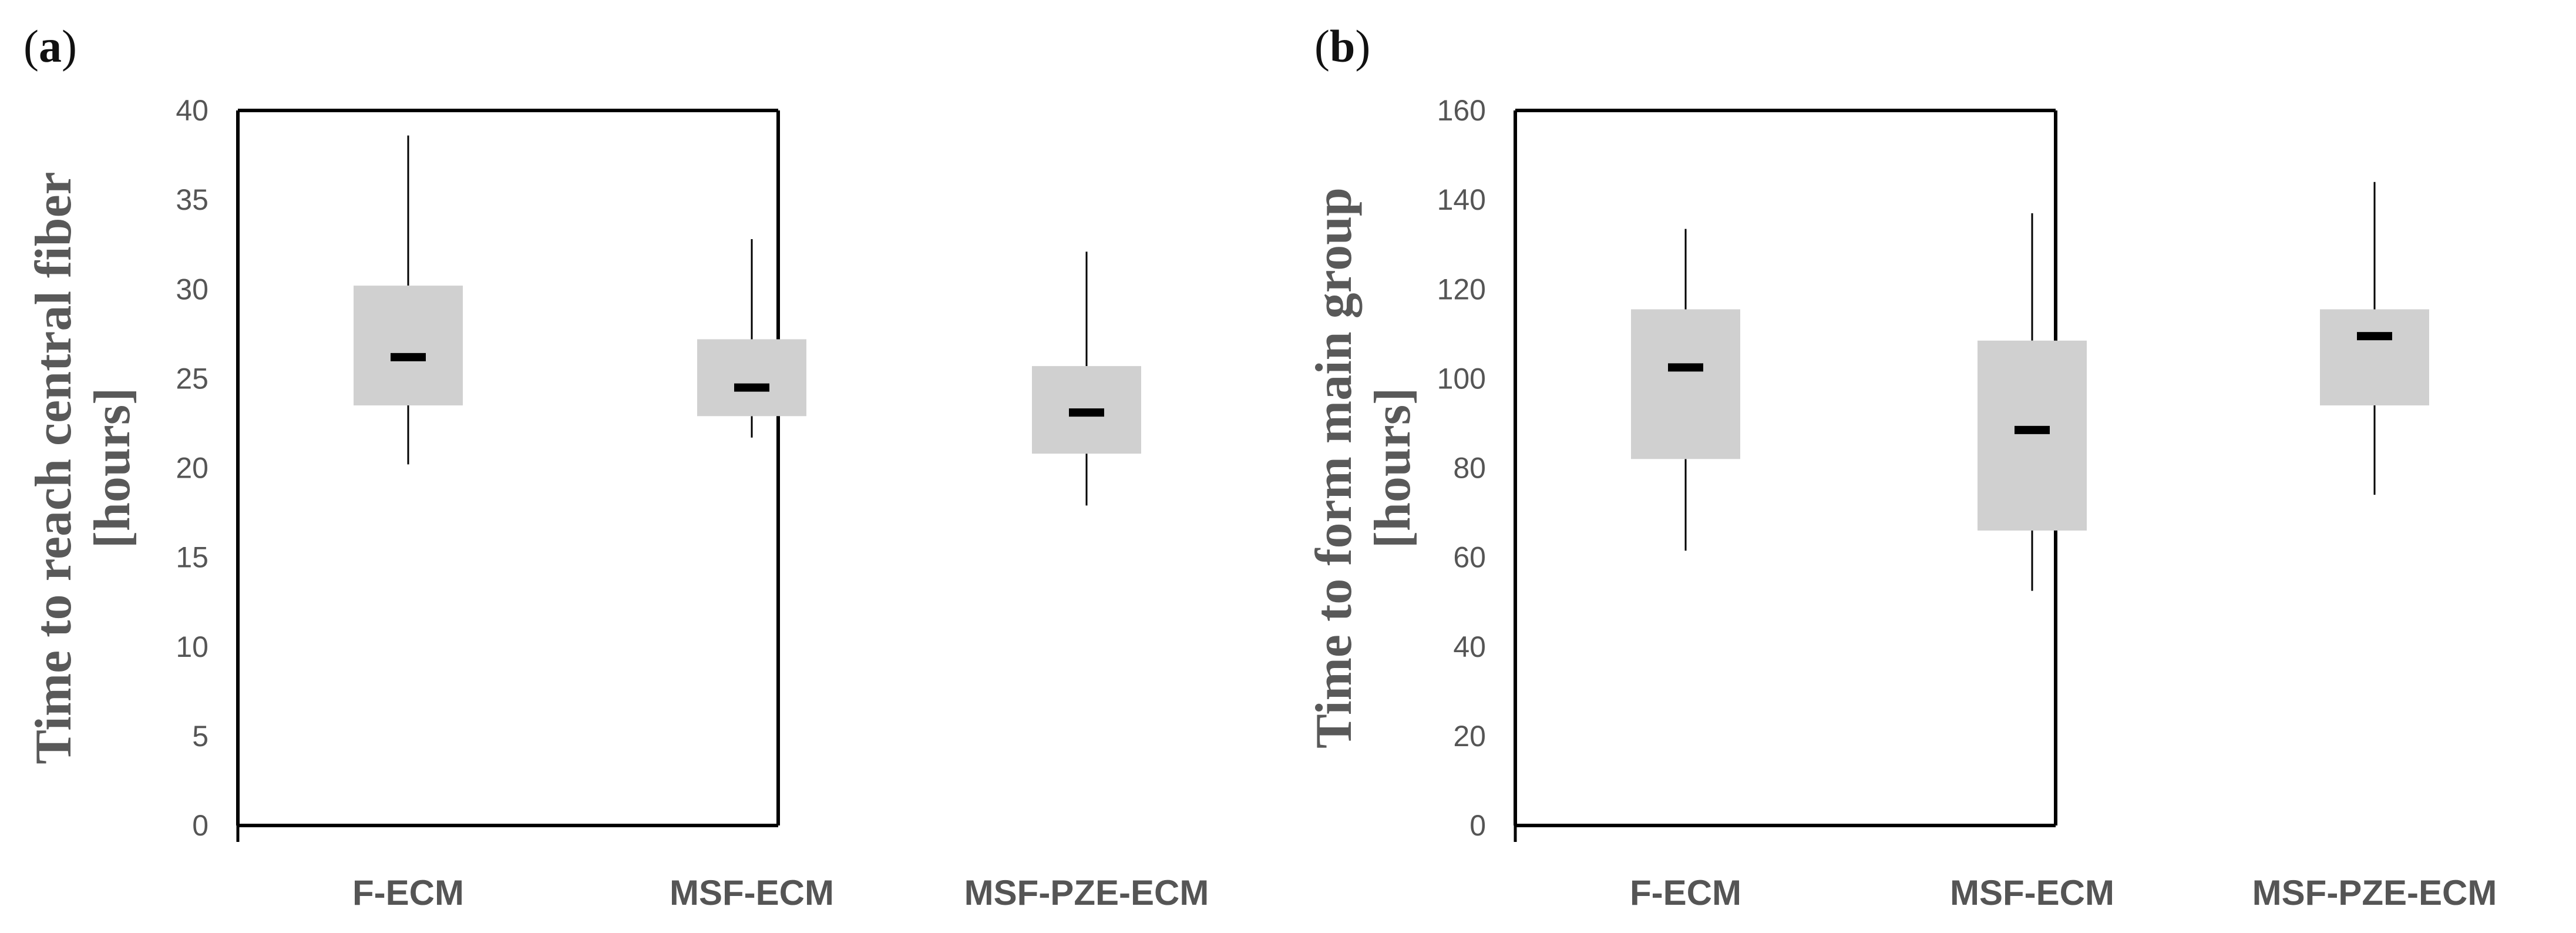  I want to click on y-tick-label: 35, so click(192, 200).